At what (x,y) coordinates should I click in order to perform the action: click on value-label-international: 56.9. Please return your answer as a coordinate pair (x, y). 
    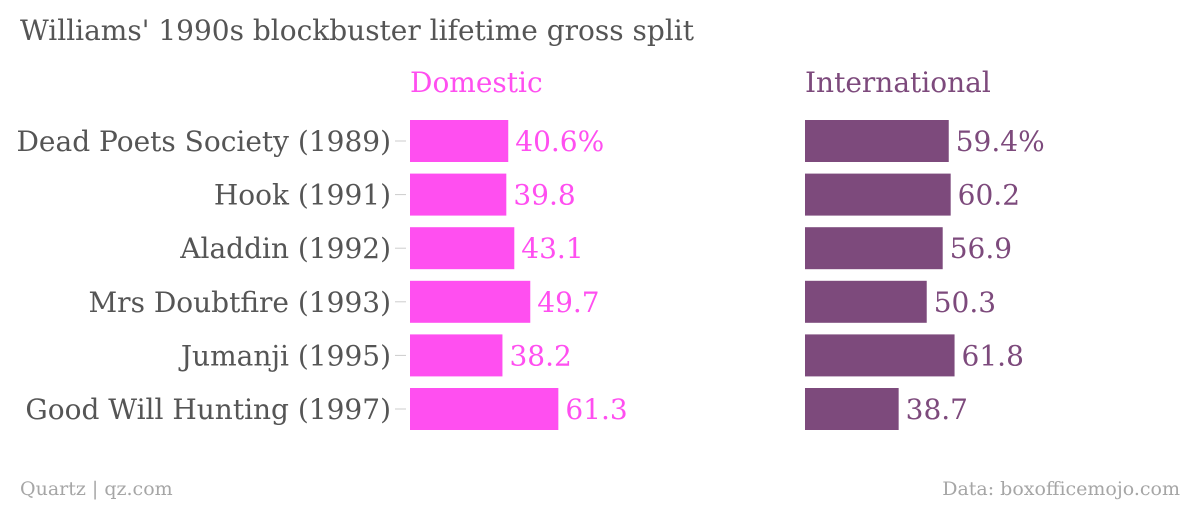
    Looking at the image, I should click on (981, 248).